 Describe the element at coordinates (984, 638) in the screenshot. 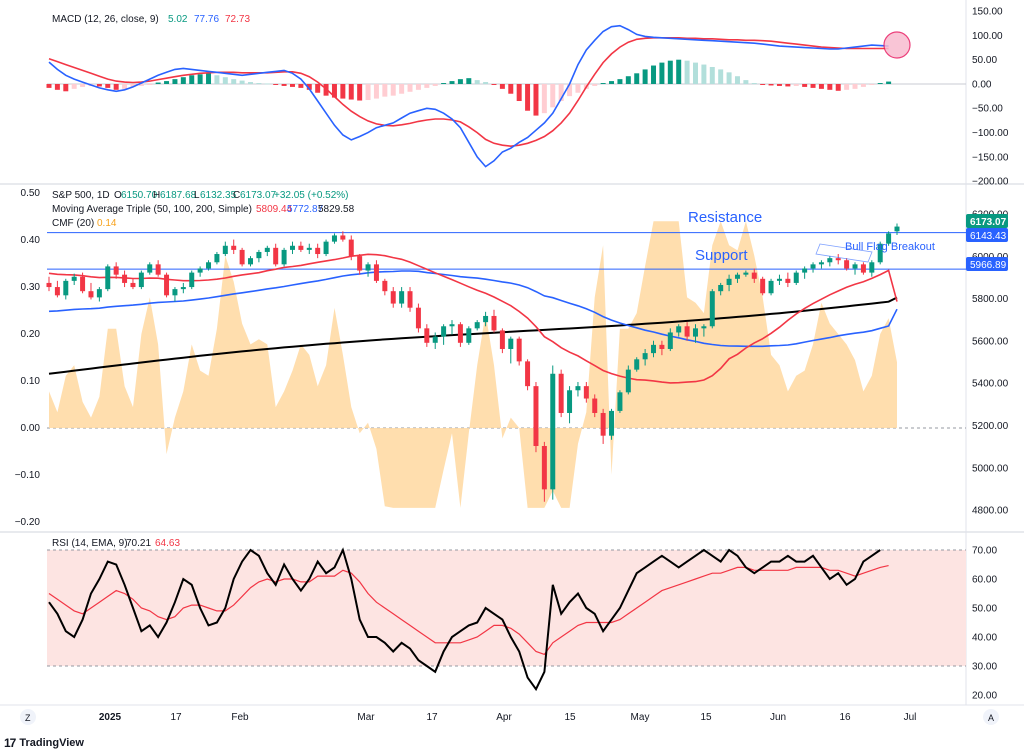

I see `rsi-axis-tick: 40.00` at that location.